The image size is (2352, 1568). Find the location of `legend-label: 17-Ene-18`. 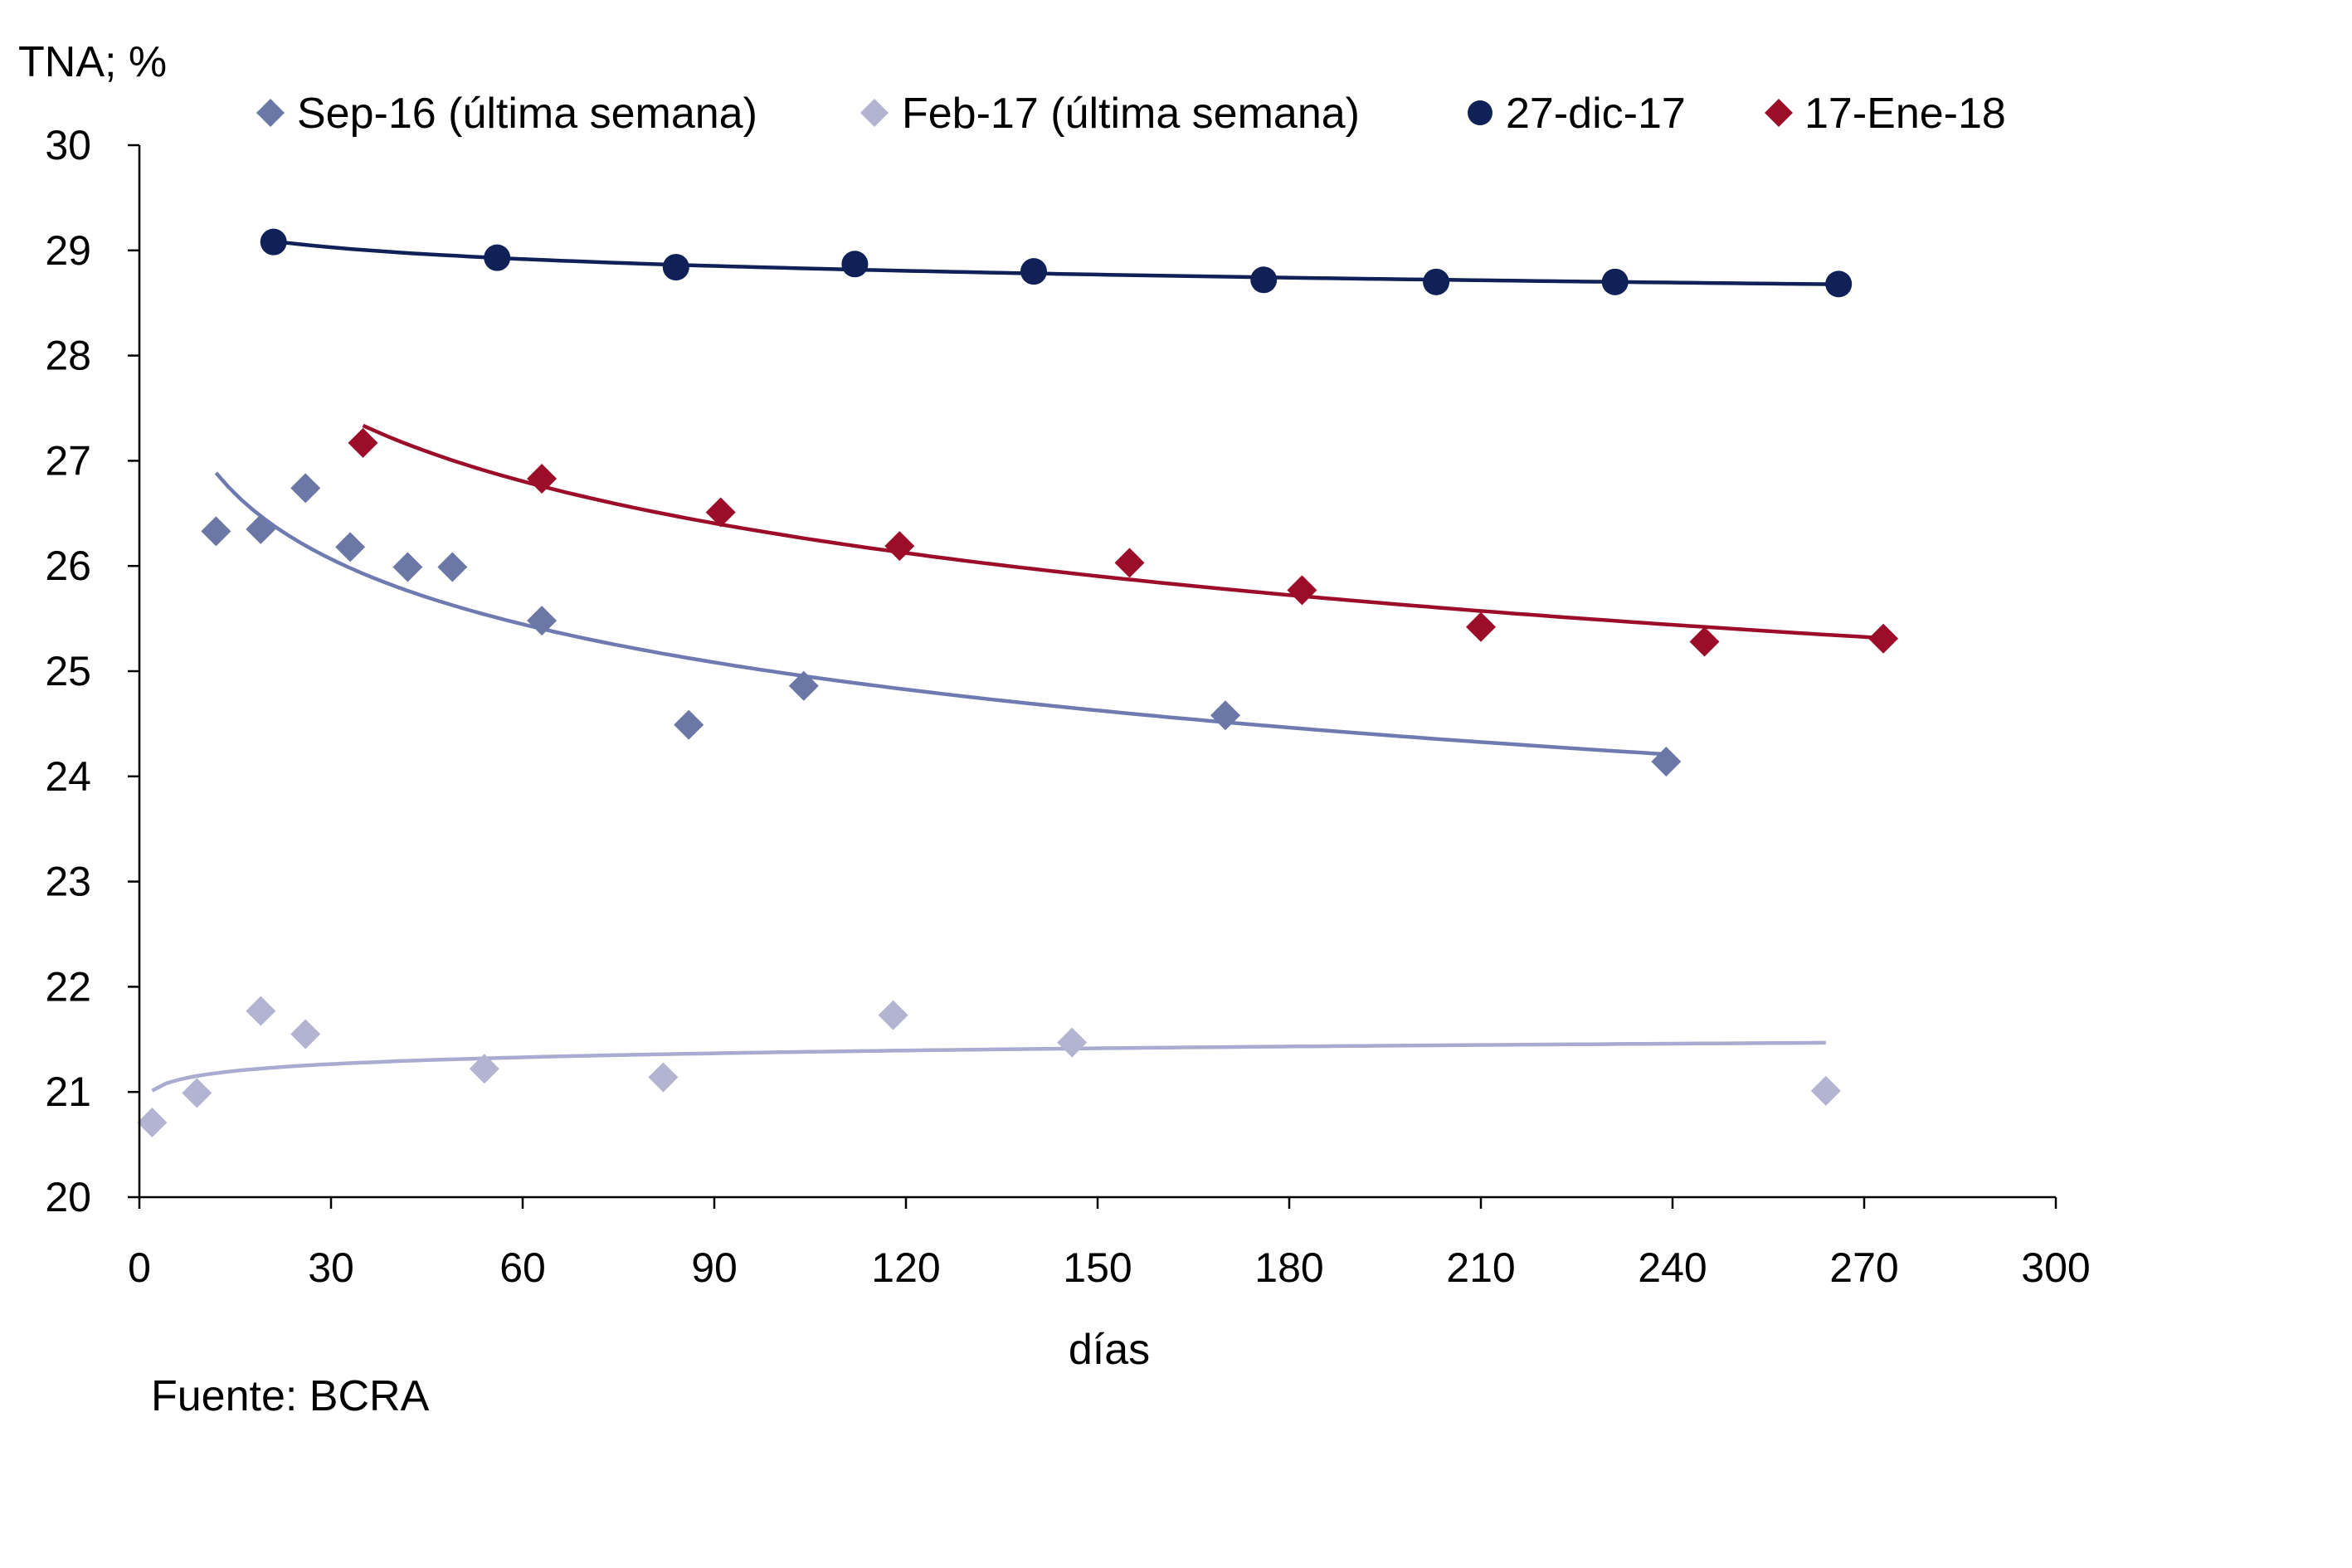

legend-label: 17-Ene-18 is located at coordinates (1905, 114).